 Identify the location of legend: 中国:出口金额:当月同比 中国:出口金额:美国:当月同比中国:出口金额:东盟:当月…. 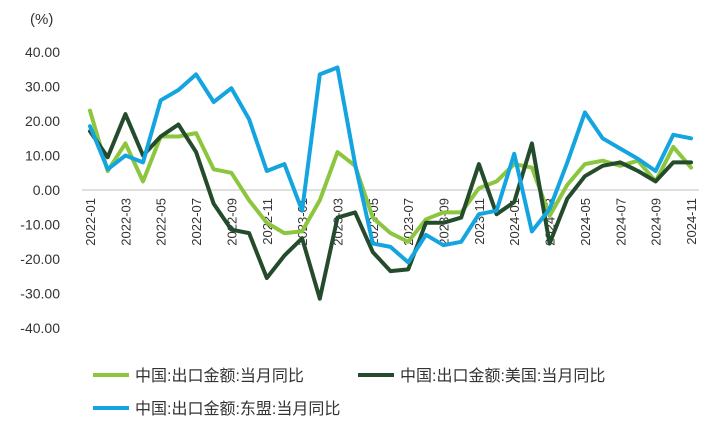
(349, 392).